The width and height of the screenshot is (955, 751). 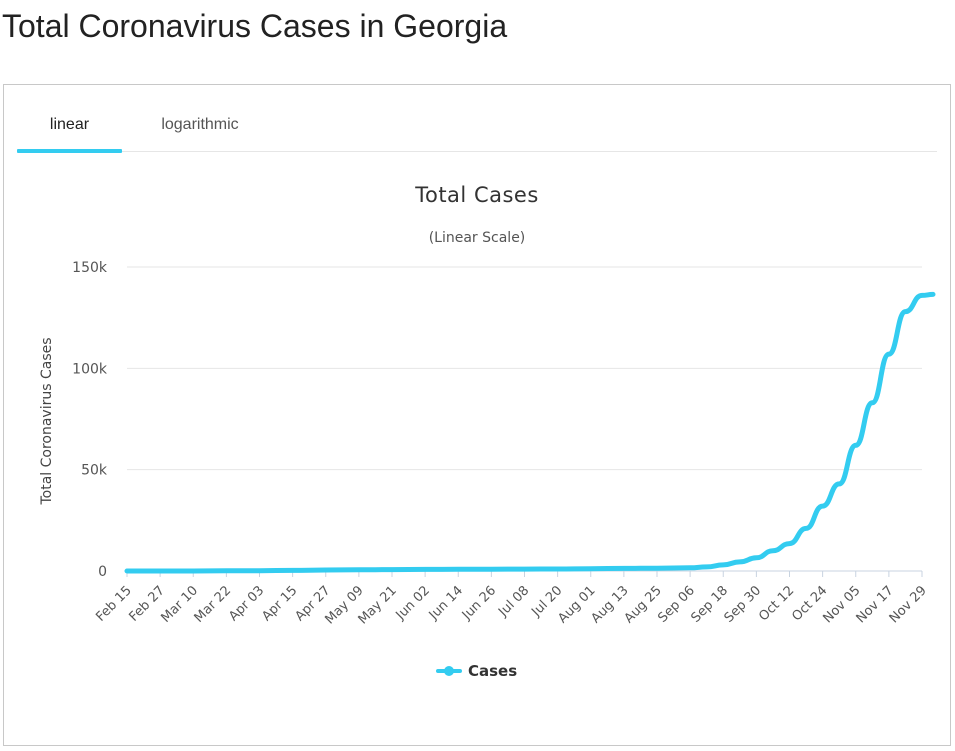 I want to click on x-tick-label: Apr 15, so click(x=279, y=603).